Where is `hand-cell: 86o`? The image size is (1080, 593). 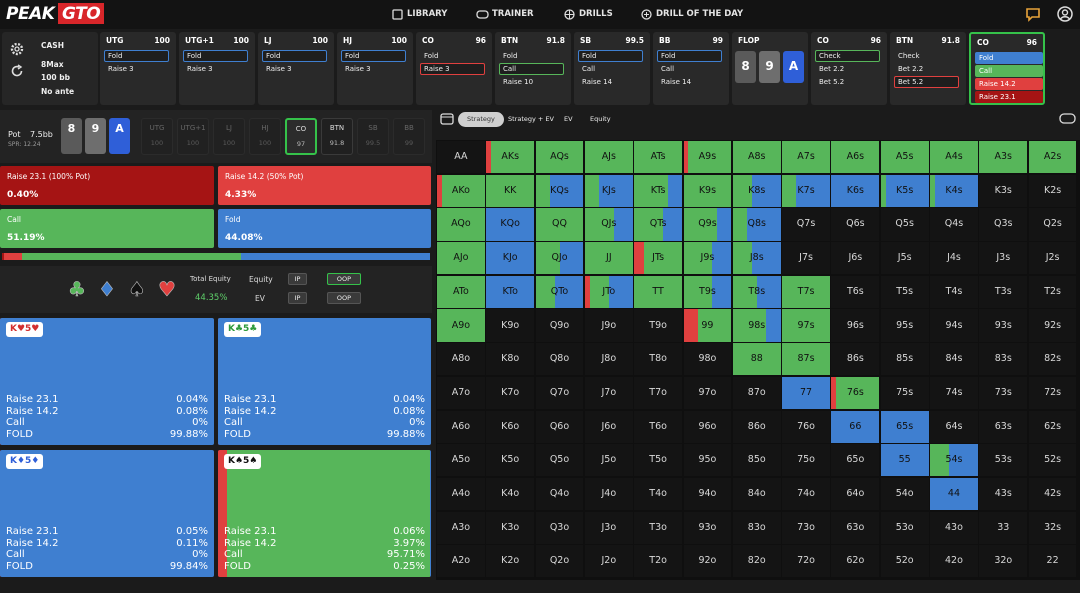
hand-cell: 86o is located at coordinates (756, 426).